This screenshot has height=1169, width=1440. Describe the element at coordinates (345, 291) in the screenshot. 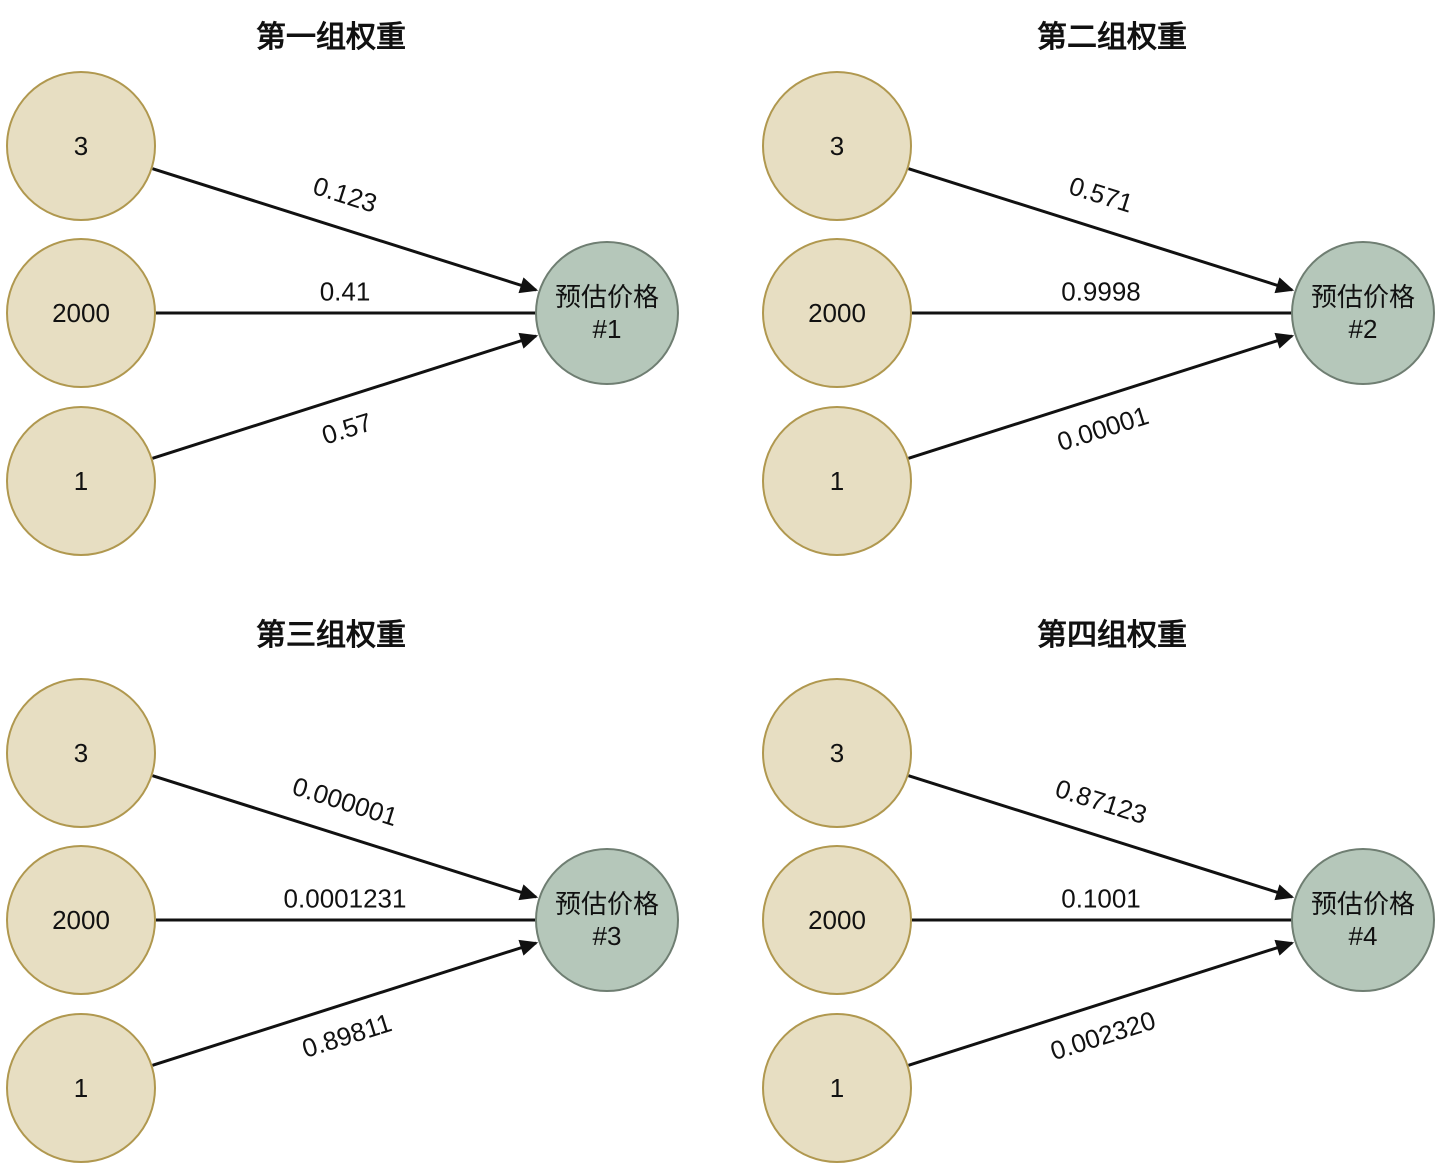

I see `weight-label: 0.41` at that location.